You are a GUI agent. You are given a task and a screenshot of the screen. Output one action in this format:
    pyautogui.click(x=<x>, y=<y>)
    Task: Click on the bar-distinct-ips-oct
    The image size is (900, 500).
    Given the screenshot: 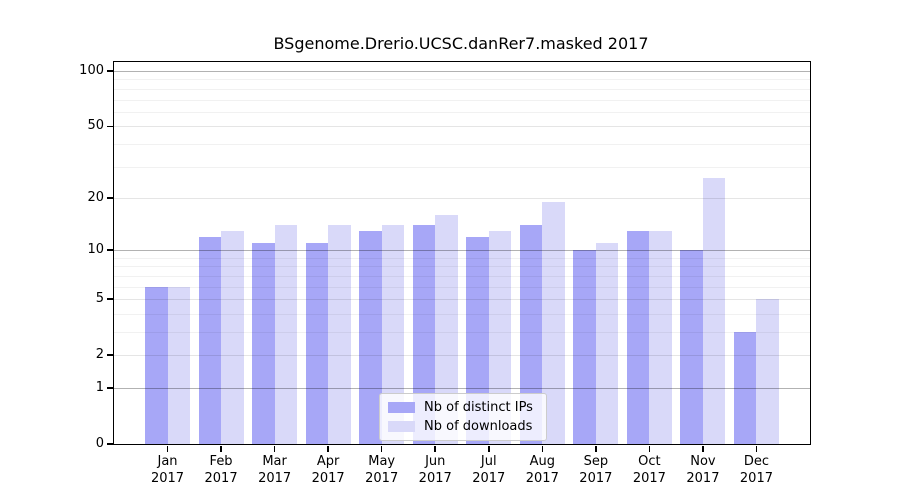 What is the action you would take?
    pyautogui.click(x=638, y=337)
    